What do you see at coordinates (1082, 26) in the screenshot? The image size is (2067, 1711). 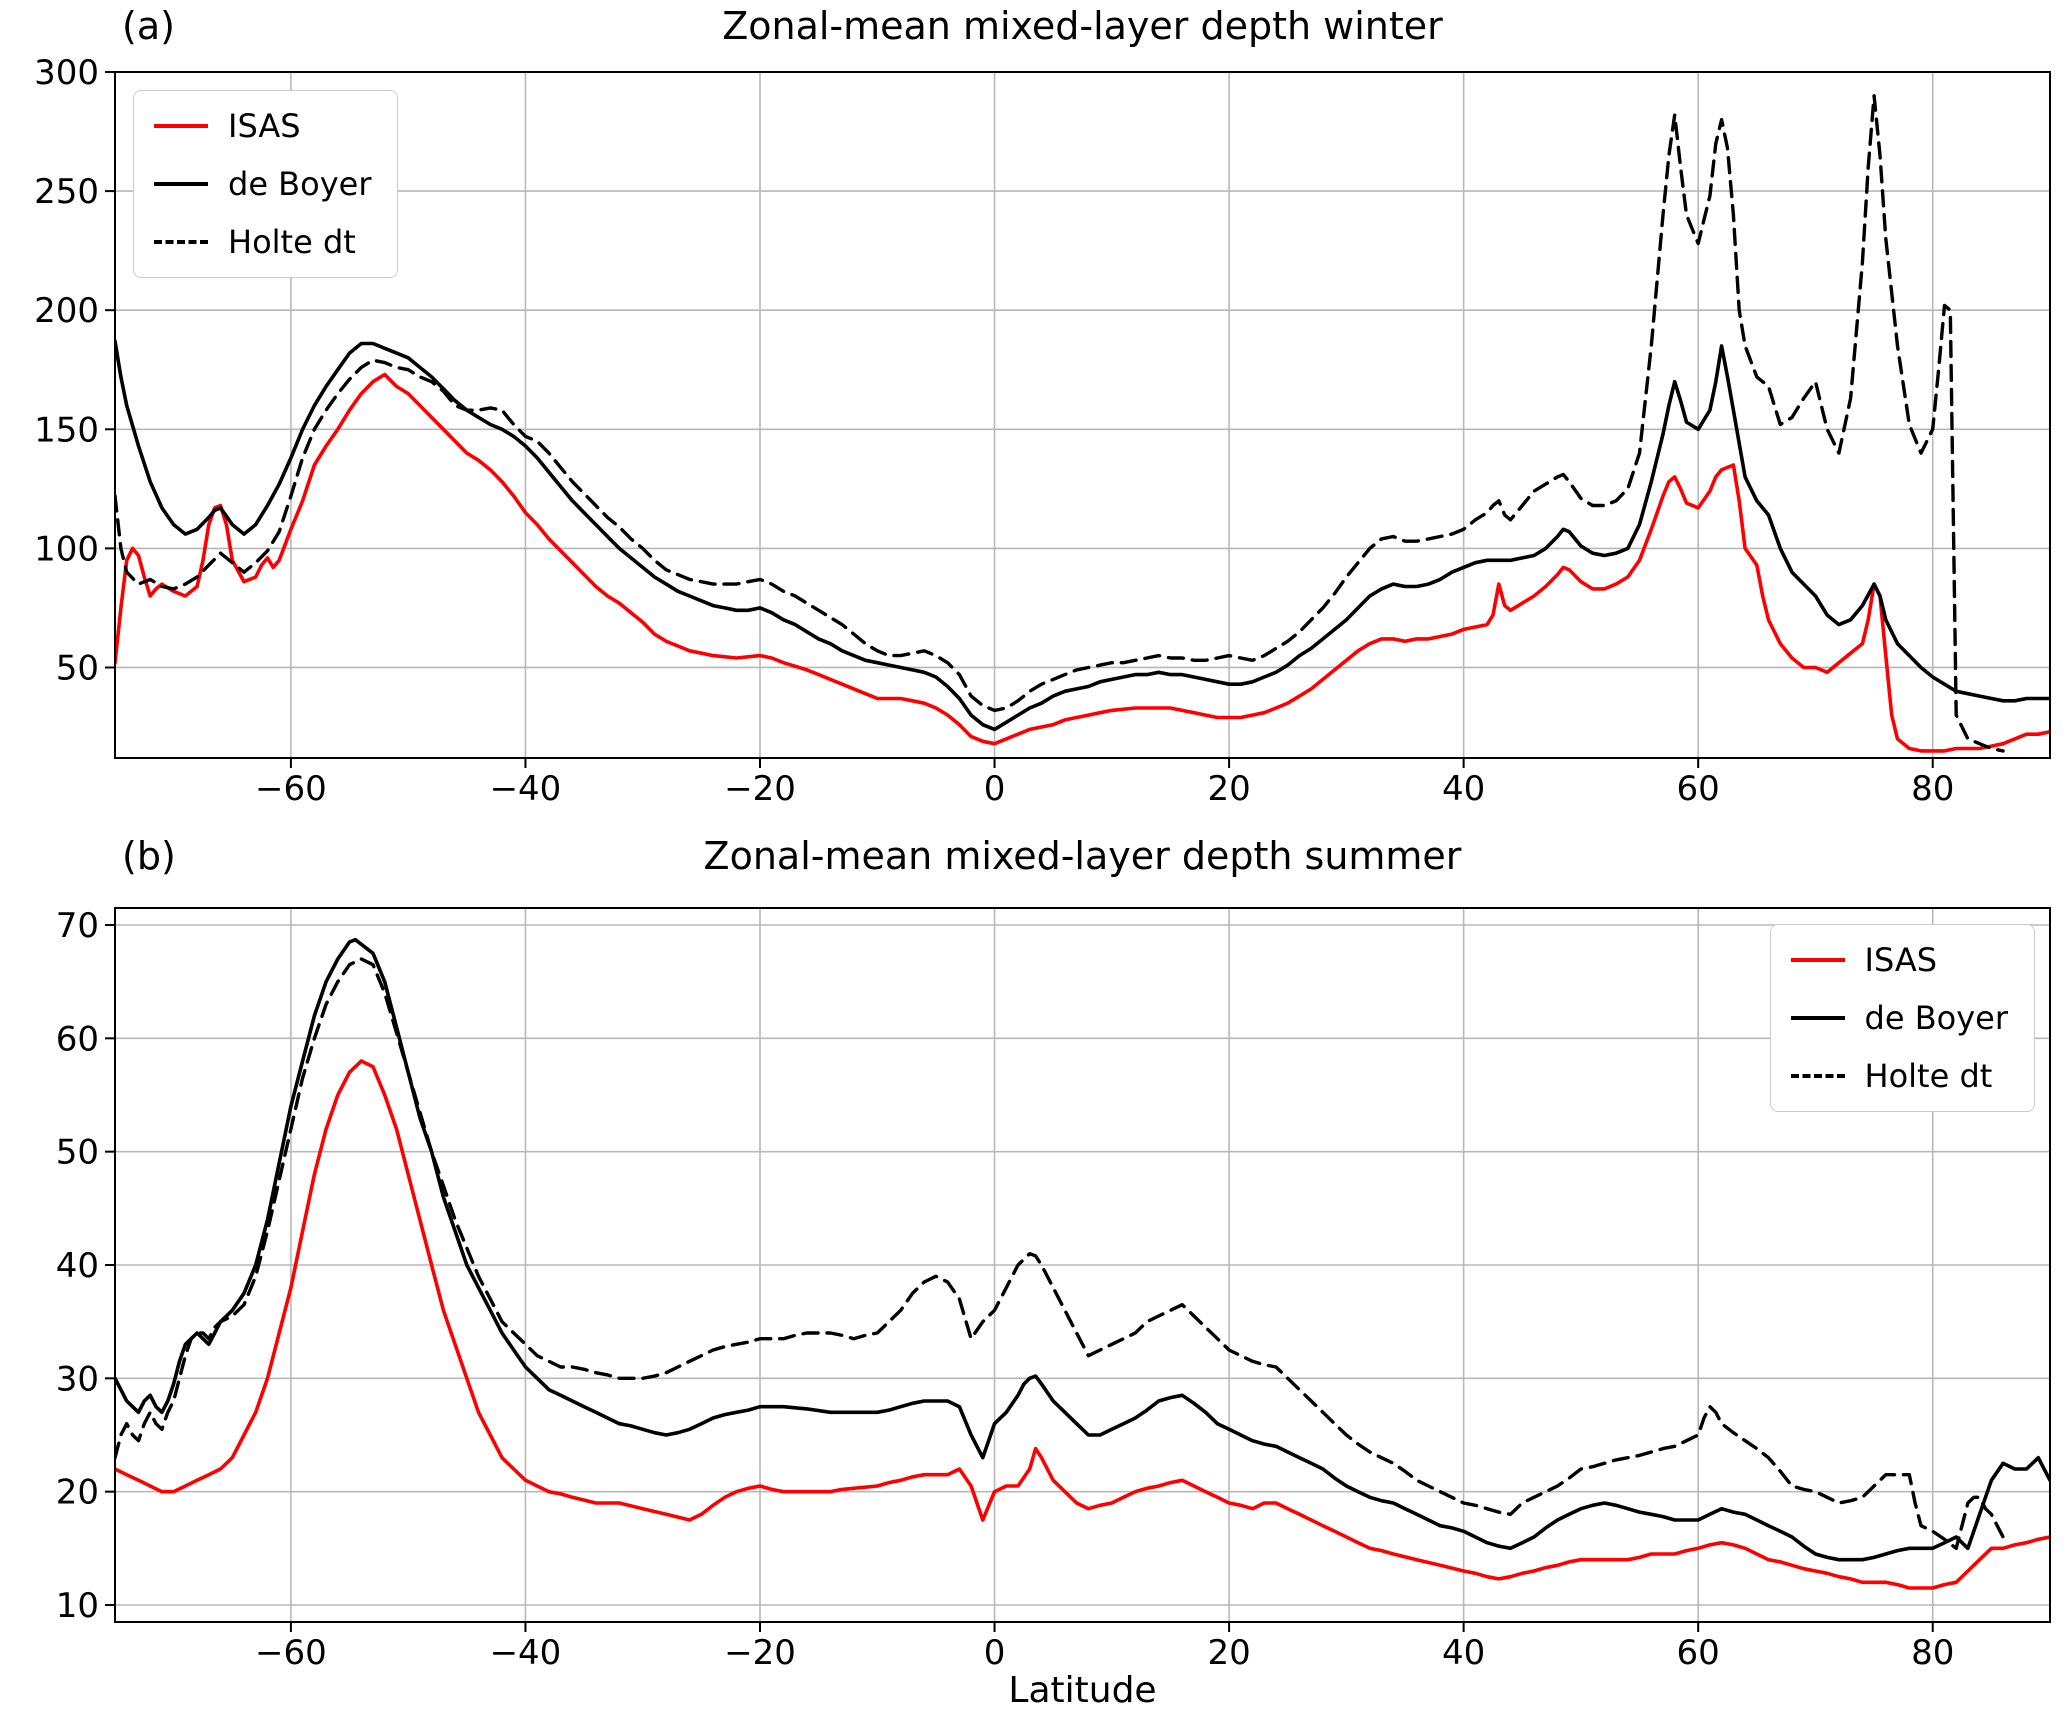 I see `panel-a-title: Zonal-mean mixed-layer depth winter` at bounding box center [1082, 26].